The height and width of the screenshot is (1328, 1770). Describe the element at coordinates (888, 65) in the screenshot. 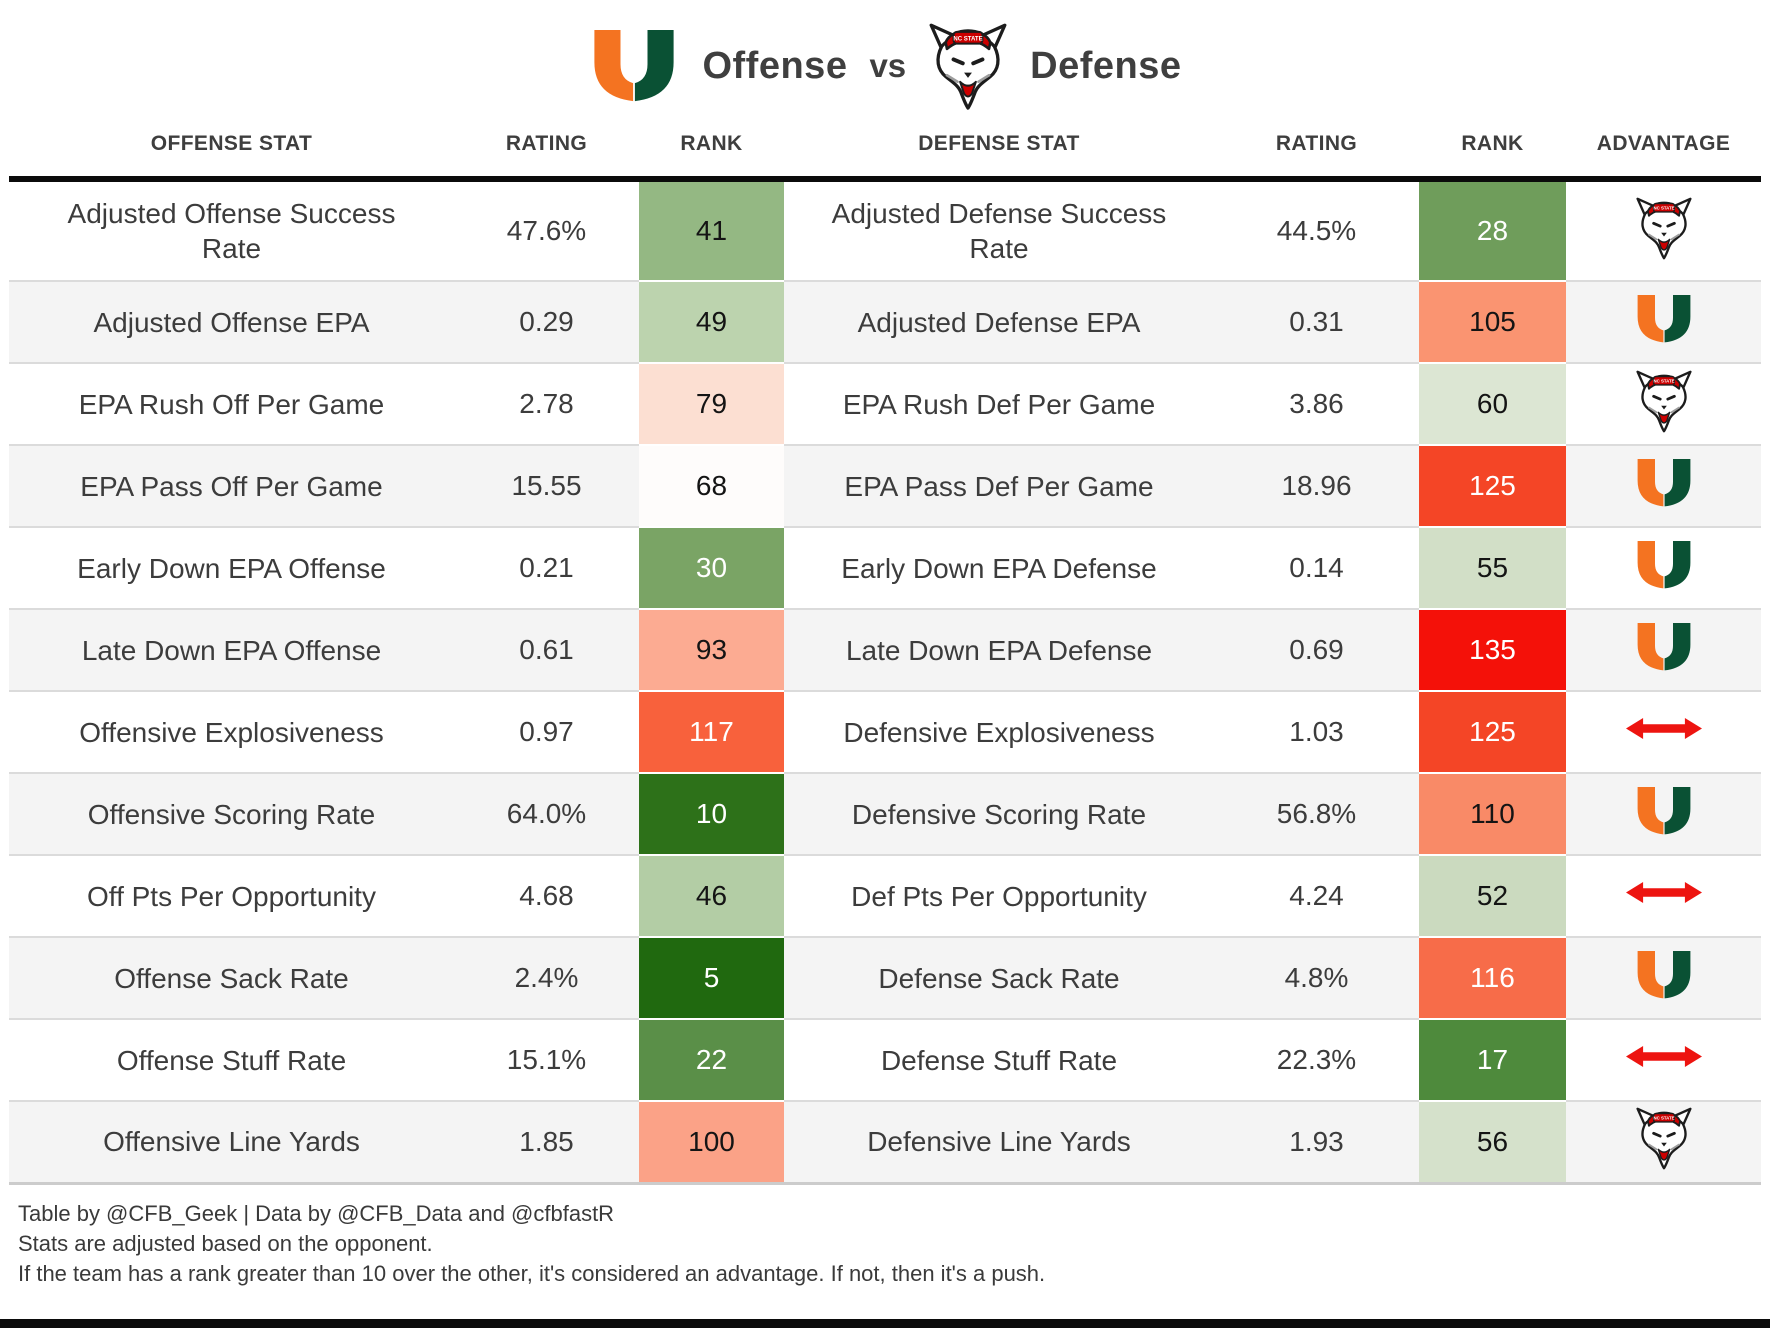

I see `vs-label: vs` at that location.